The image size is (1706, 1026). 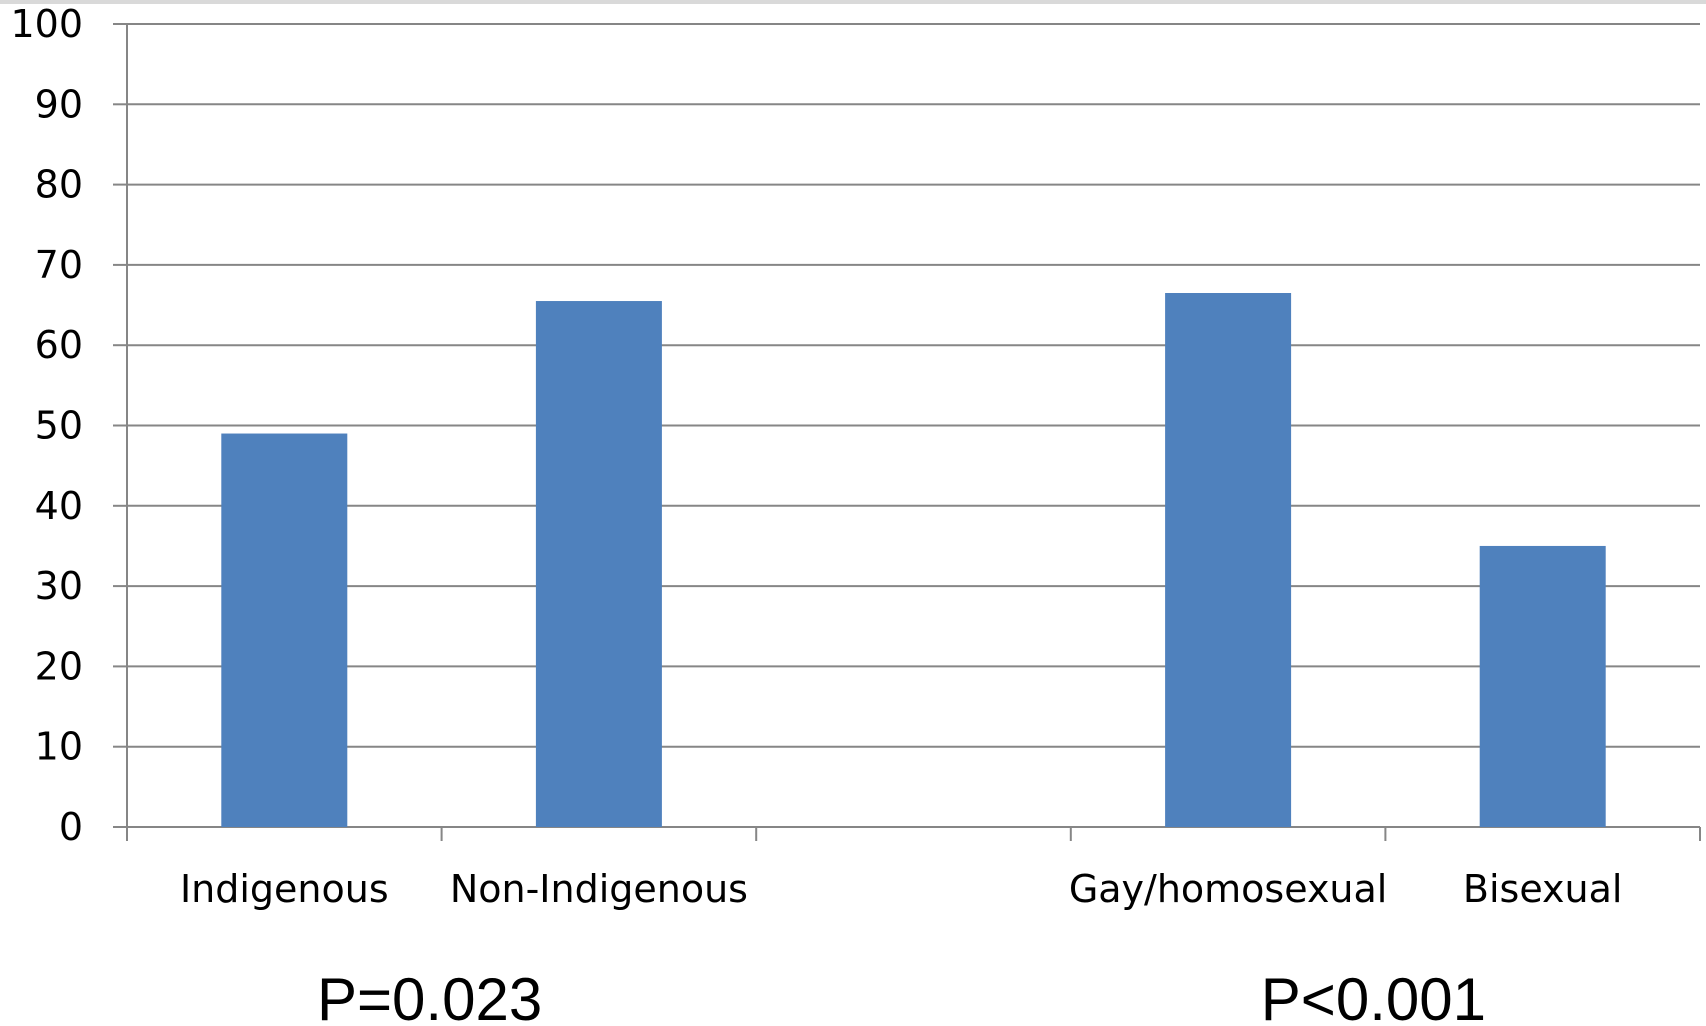 What do you see at coordinates (1228, 889) in the screenshot?
I see `category-label-gay-homosexual: Gay/homosexual` at bounding box center [1228, 889].